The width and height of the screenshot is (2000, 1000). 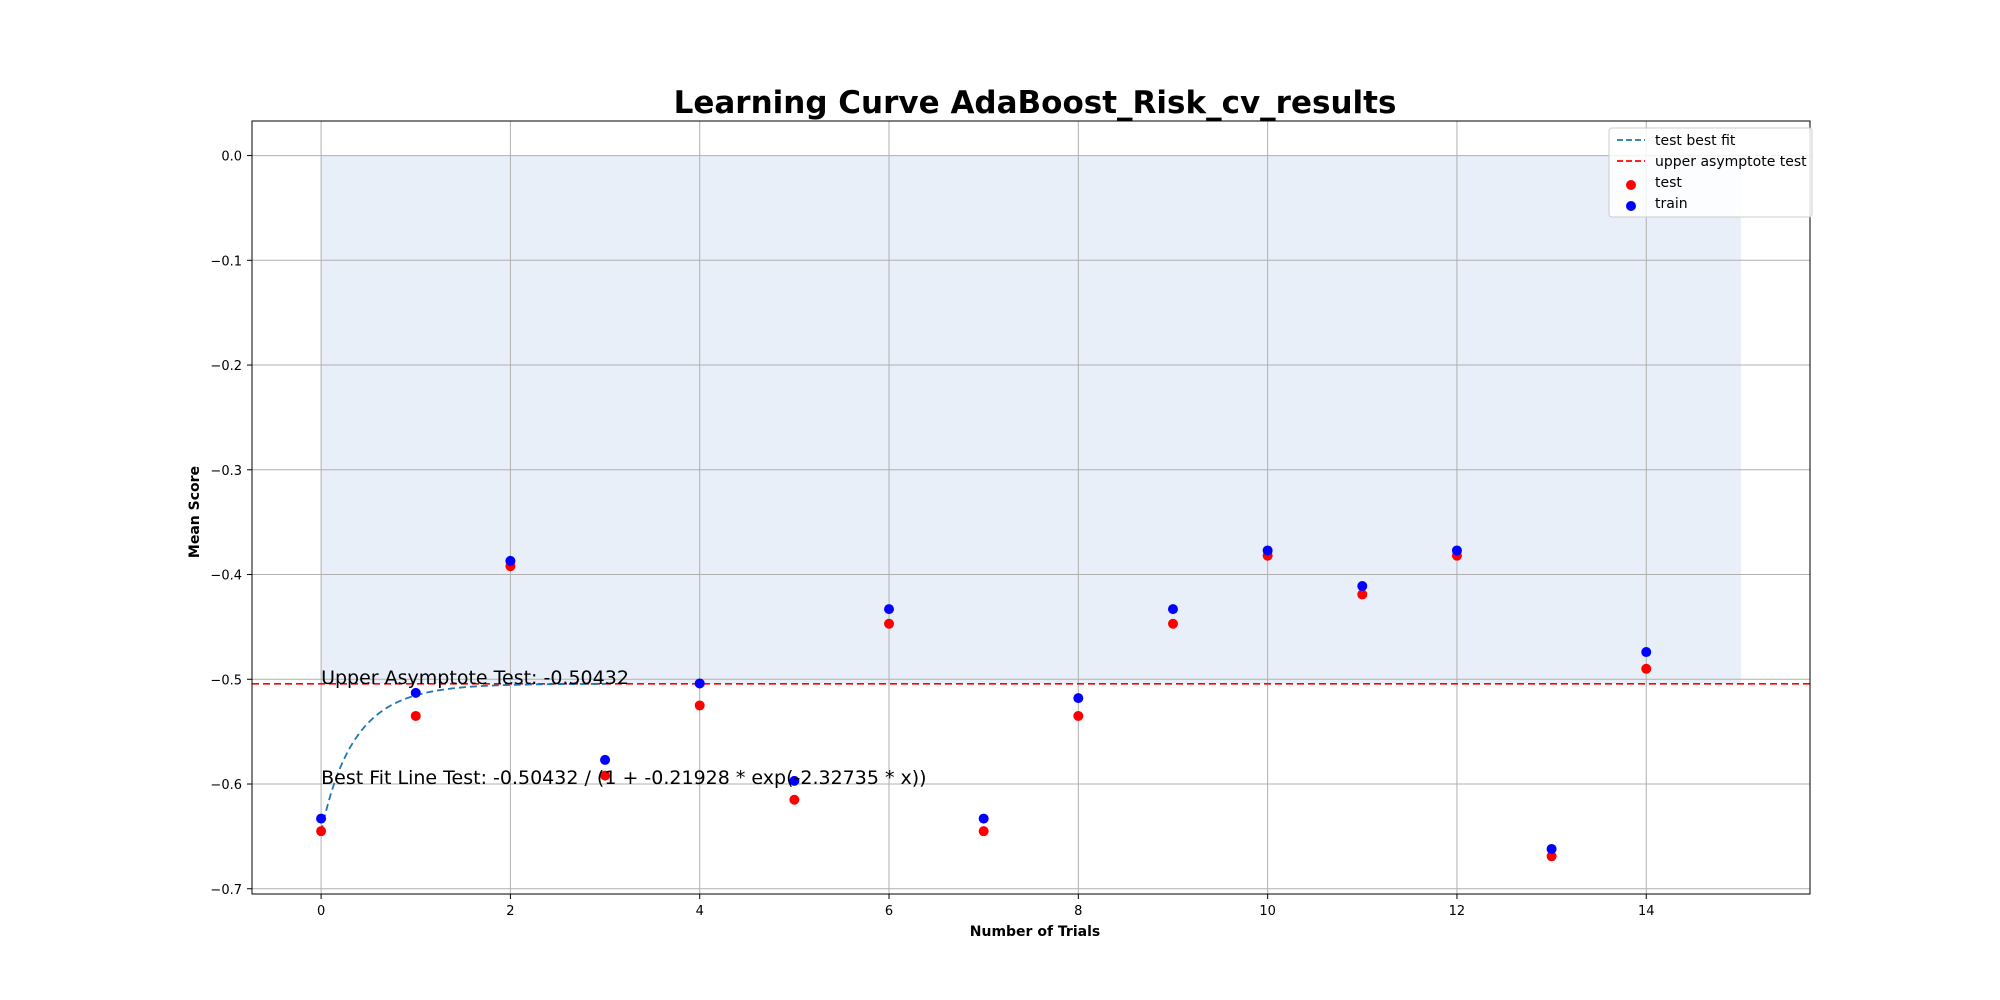 I want to click on x-axis-title: Number of Trials, so click(x=1035, y=932).